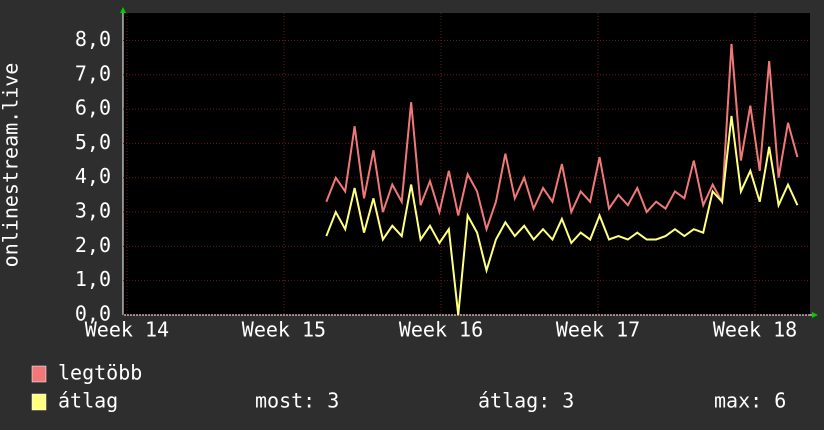 The width and height of the screenshot is (824, 430). I want to click on y-tick-label: 2,0, so click(93, 245).